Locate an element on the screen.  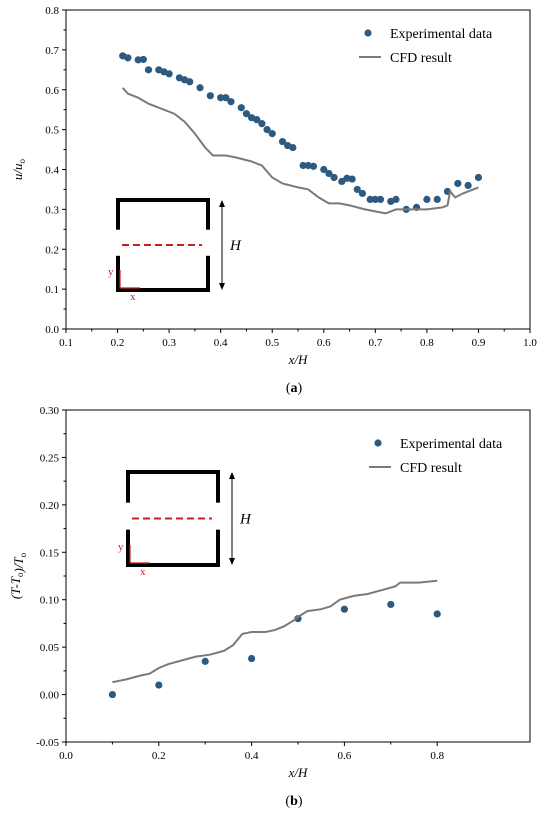
panel-caption: (b) is located at coordinates (293, 801).